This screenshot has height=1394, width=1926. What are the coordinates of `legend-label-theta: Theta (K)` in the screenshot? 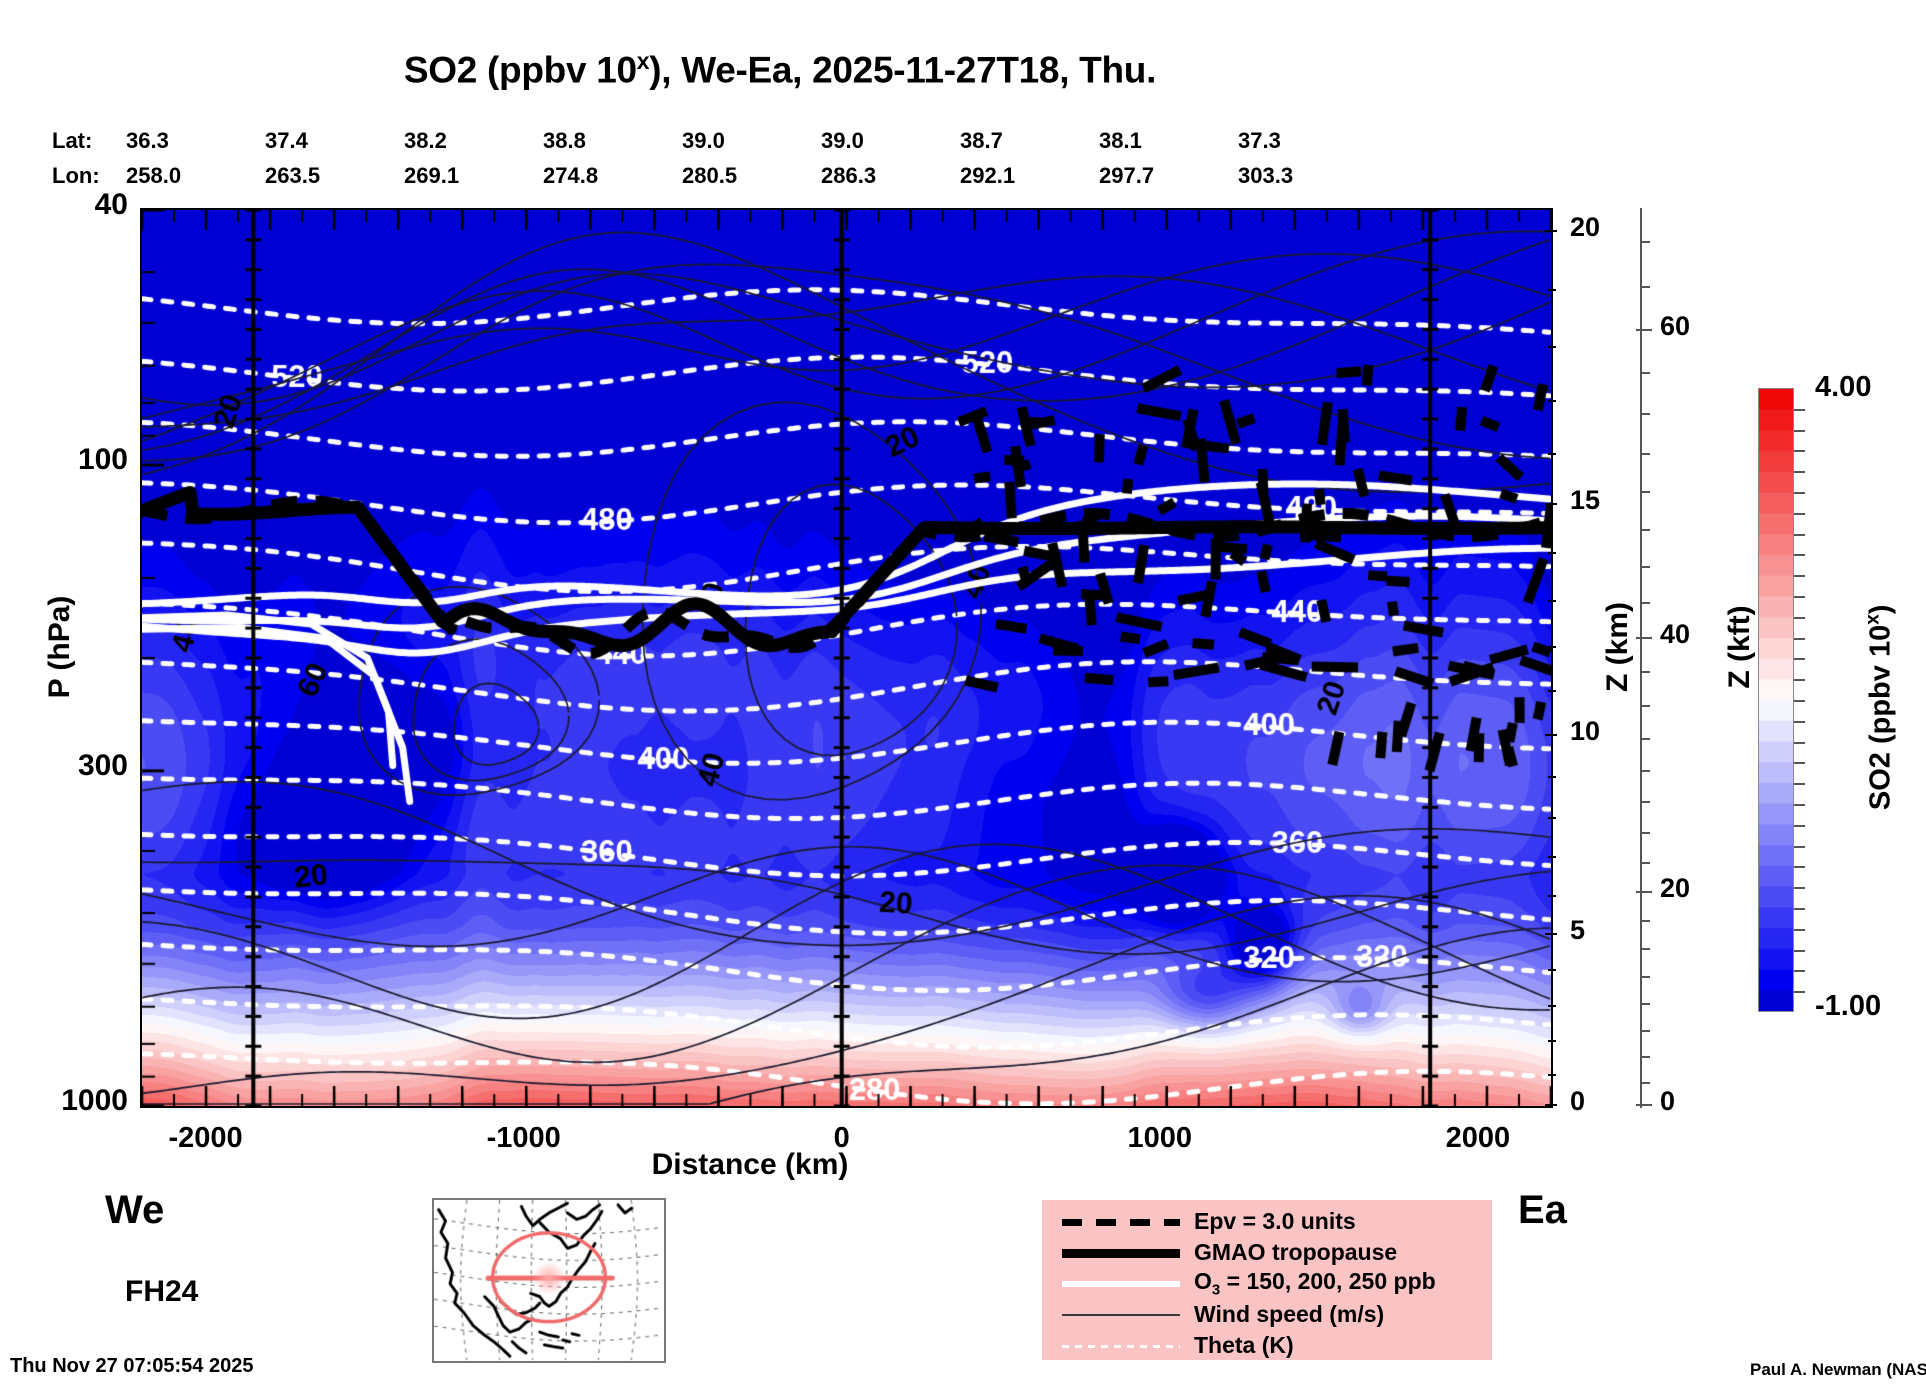 It's located at (1244, 1345).